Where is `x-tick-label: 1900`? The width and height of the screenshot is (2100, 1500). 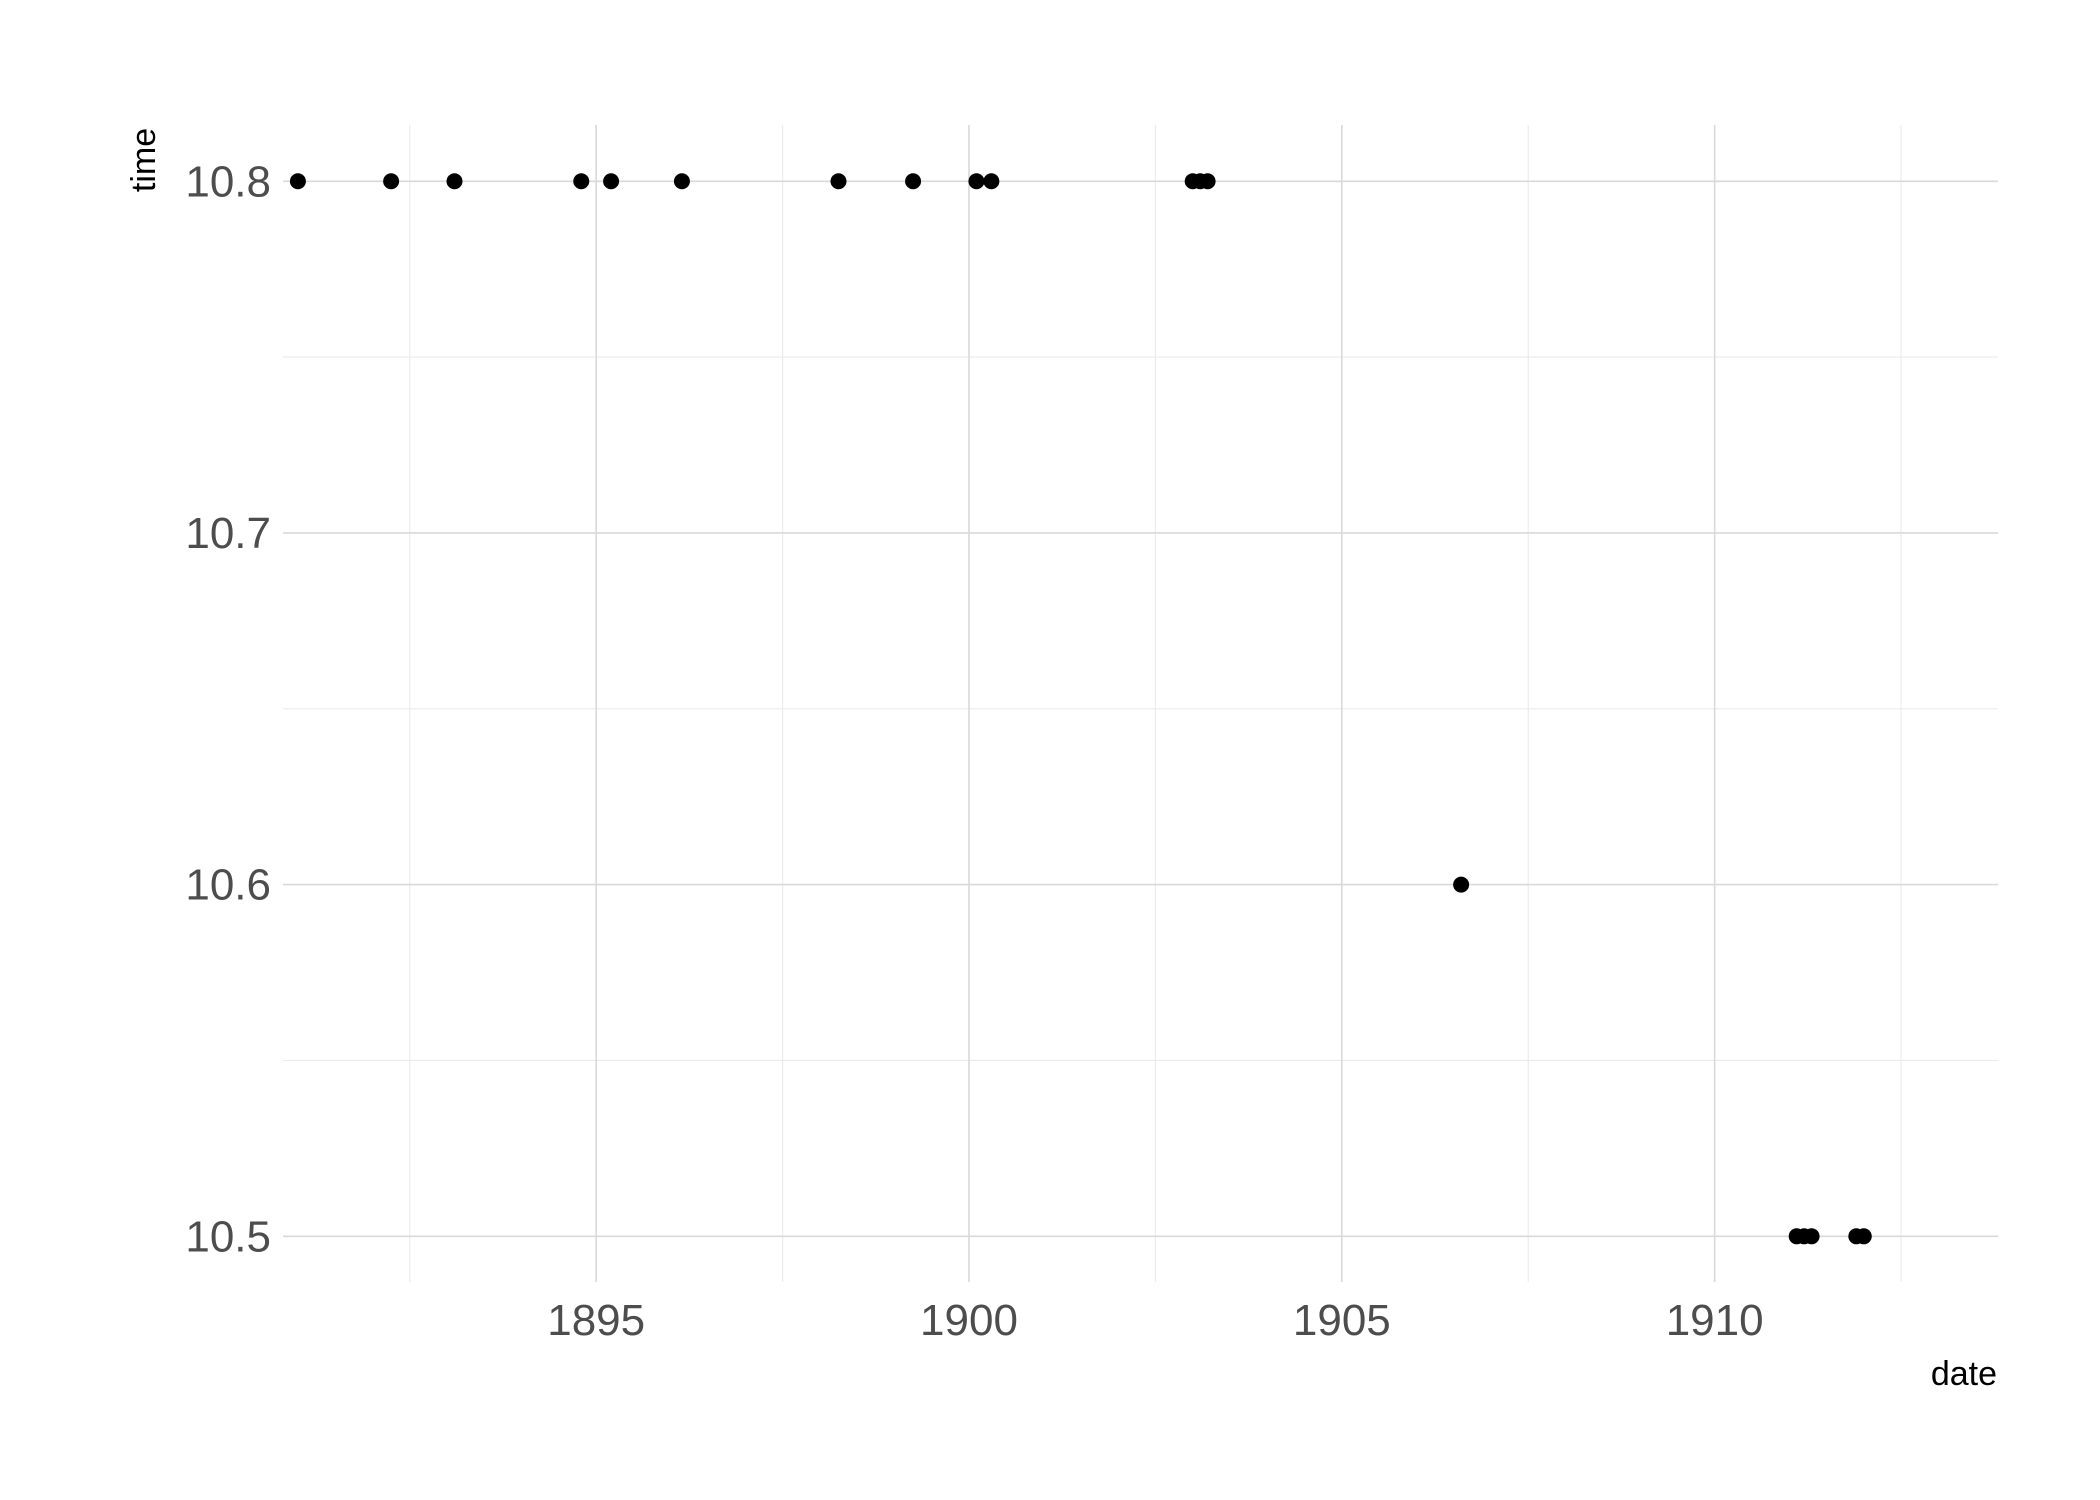
x-tick-label: 1900 is located at coordinates (969, 1320).